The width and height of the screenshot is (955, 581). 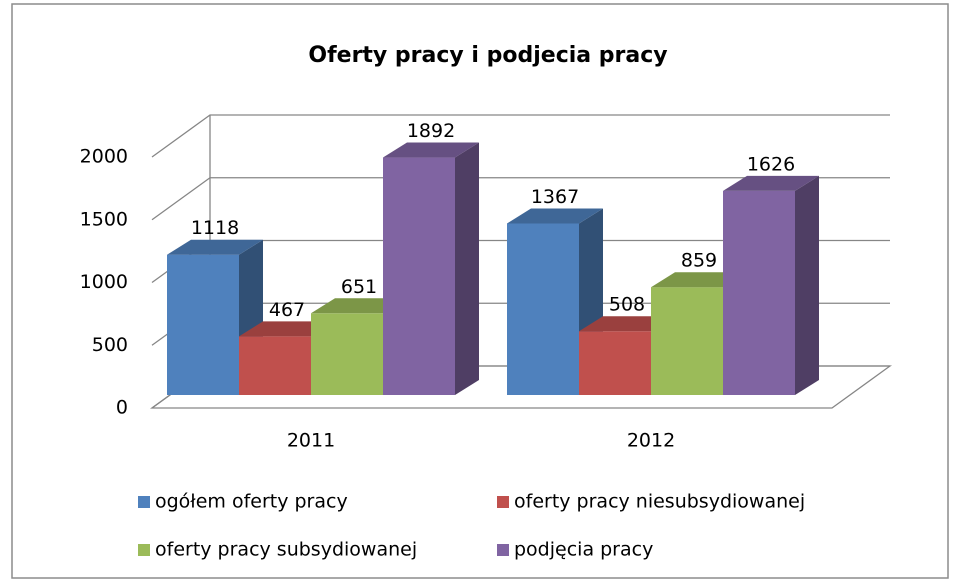 What do you see at coordinates (487, 55) in the screenshot?
I see `chart-title: Oferty pracy i podjecia pracy` at bounding box center [487, 55].